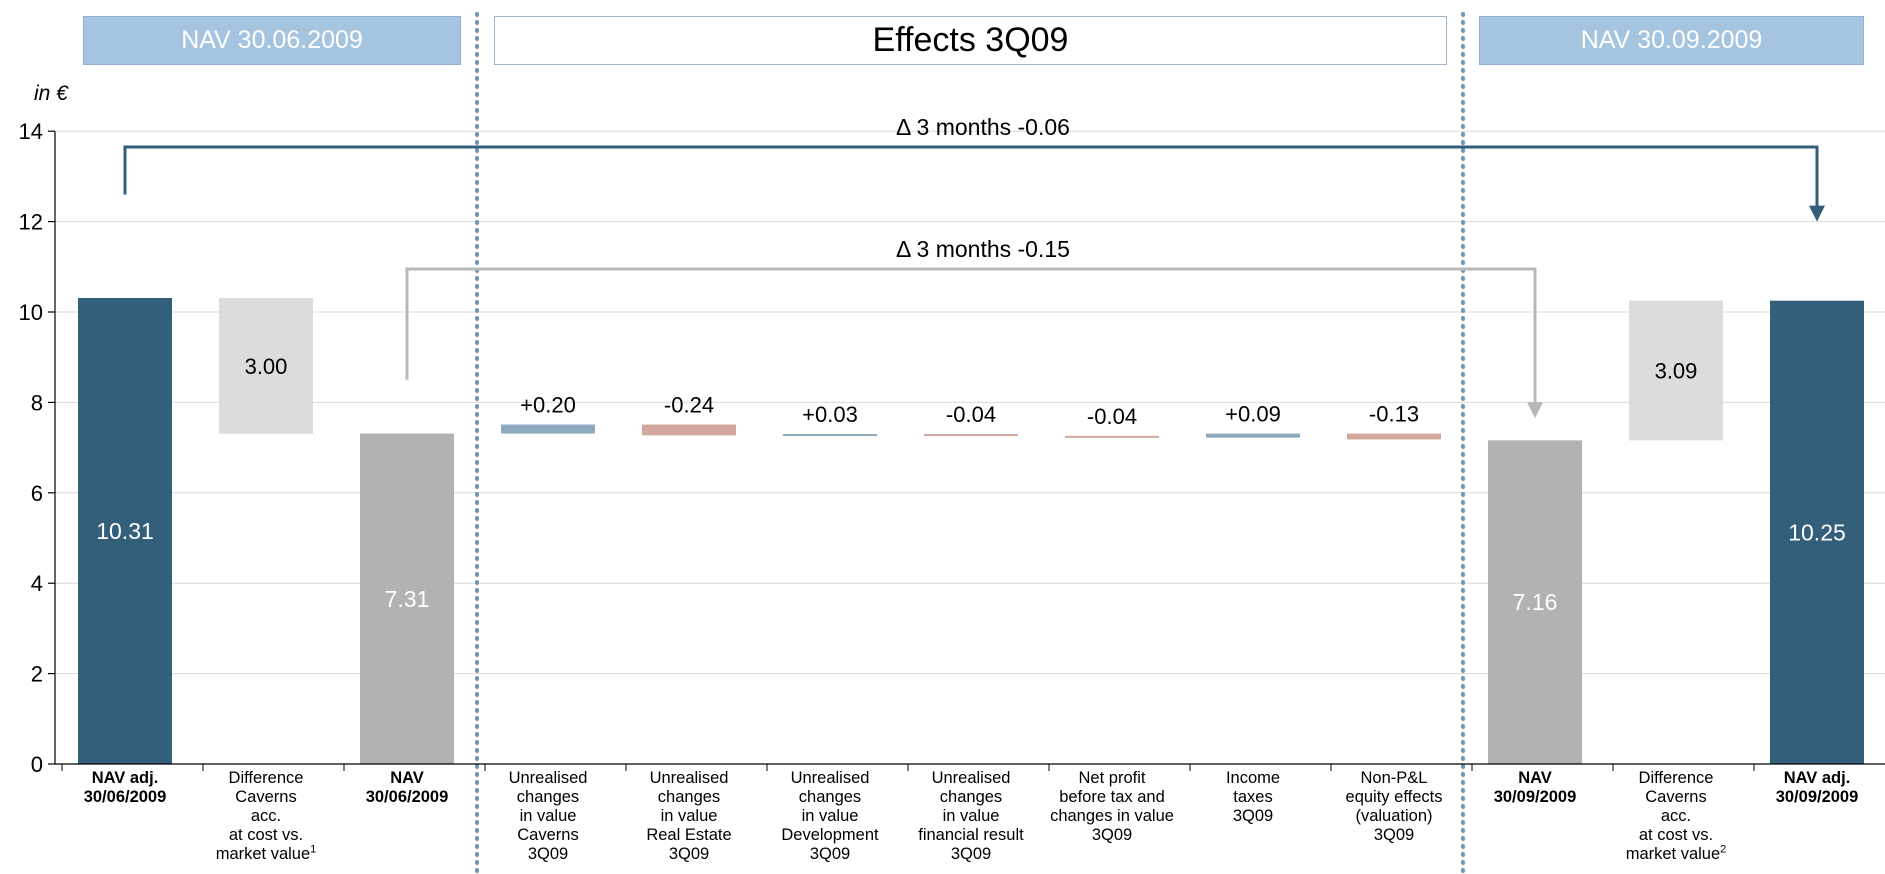 Image resolution: width=1885 pixels, height=874 pixels. I want to click on x-category-line: before tax and, so click(1112, 797).